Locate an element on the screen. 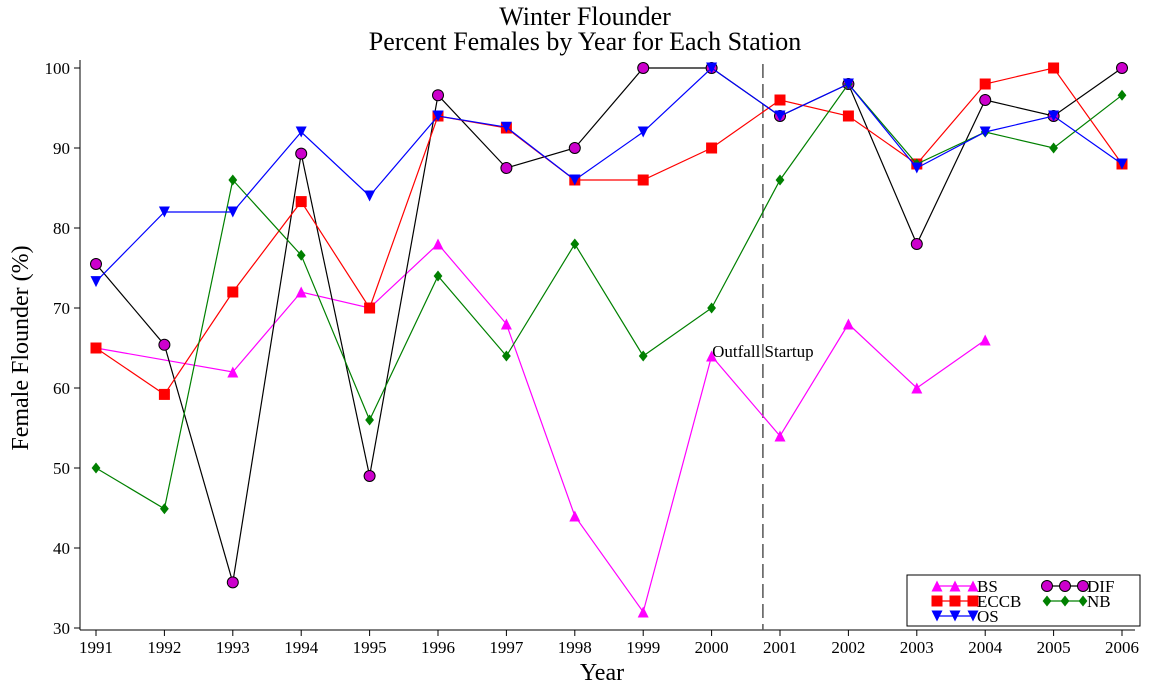 The image size is (1151, 693). y-tick-label: 90 is located at coordinates (61, 148).